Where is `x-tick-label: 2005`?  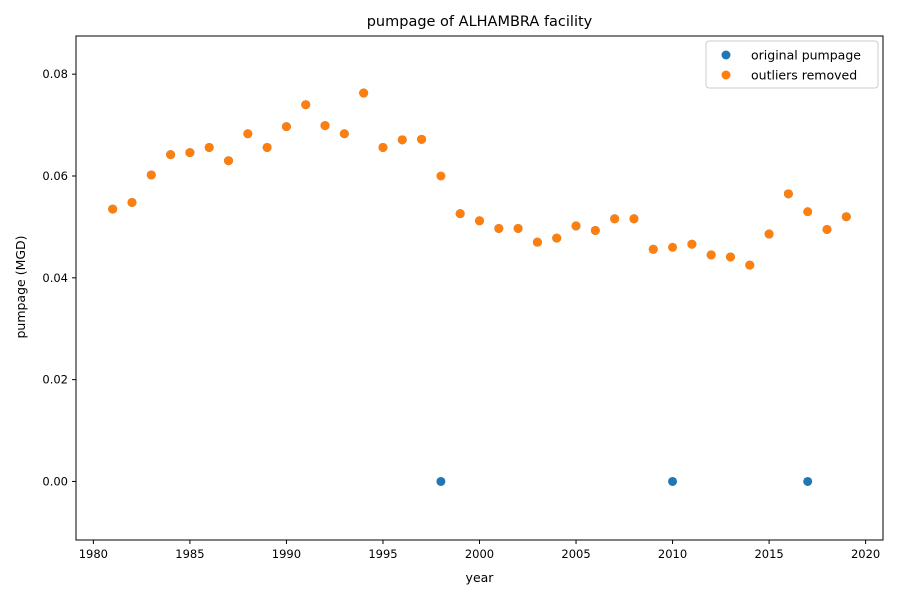
x-tick-label: 2005 is located at coordinates (575, 554).